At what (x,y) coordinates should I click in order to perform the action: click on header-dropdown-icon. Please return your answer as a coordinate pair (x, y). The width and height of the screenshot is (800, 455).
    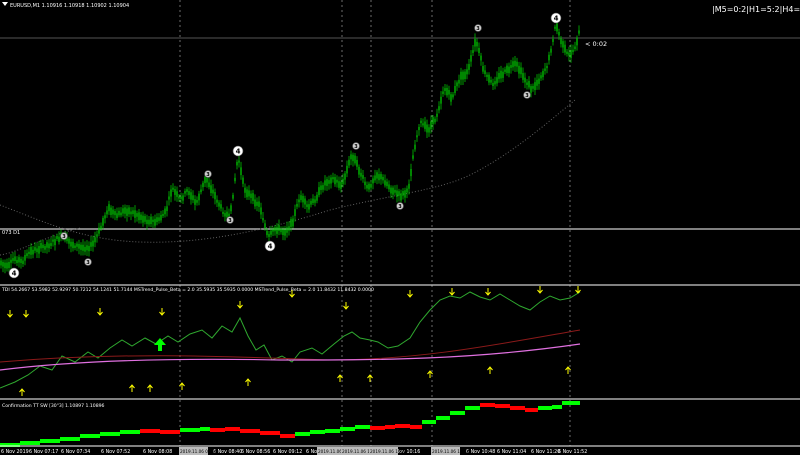
    Looking at the image, I should click on (5, 4).